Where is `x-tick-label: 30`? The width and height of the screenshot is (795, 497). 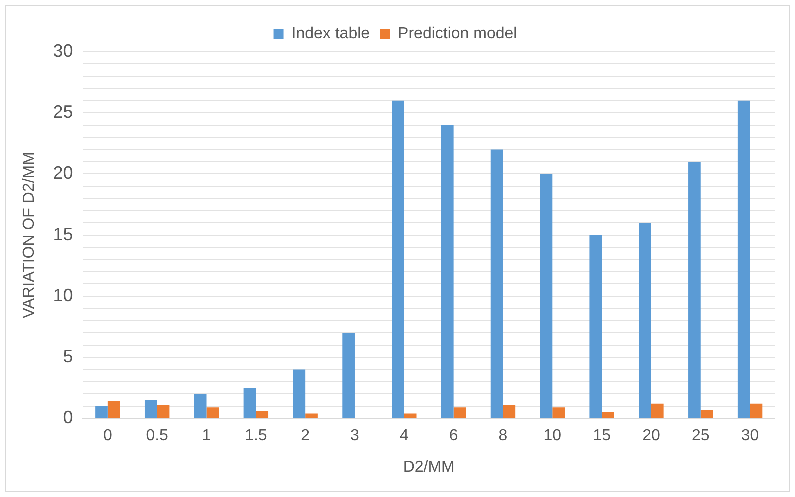
x-tick-label: 30 is located at coordinates (750, 436).